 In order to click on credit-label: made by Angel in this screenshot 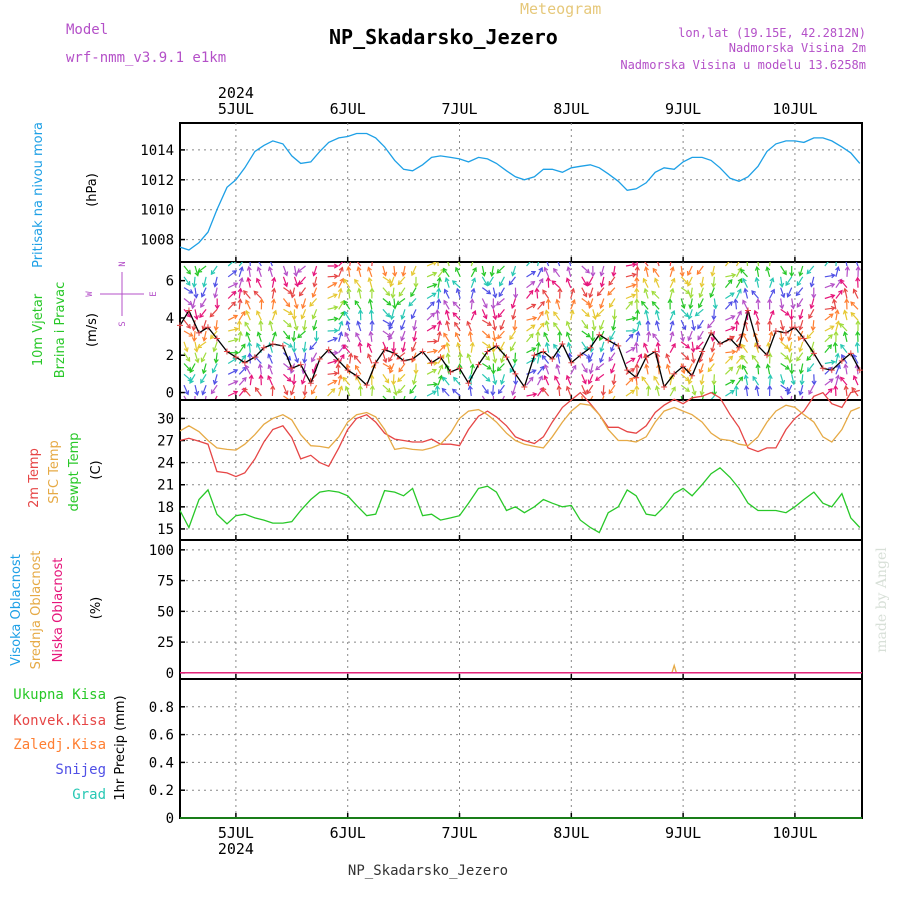, I will do `click(882, 600)`.